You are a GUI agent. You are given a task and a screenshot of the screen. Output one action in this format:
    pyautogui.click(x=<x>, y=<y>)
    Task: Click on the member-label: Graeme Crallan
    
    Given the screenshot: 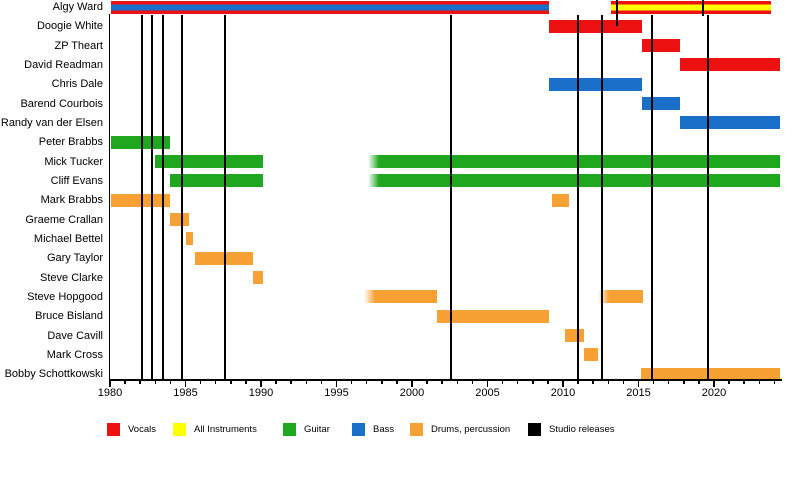 What is the action you would take?
    pyautogui.click(x=64, y=219)
    